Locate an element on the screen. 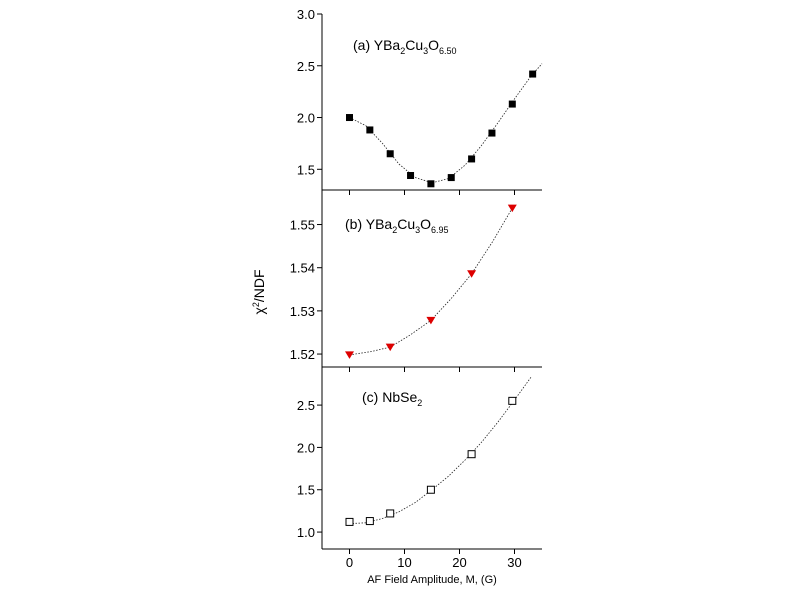 The height and width of the screenshot is (600, 800). x-tick-label: 0 is located at coordinates (349, 562).